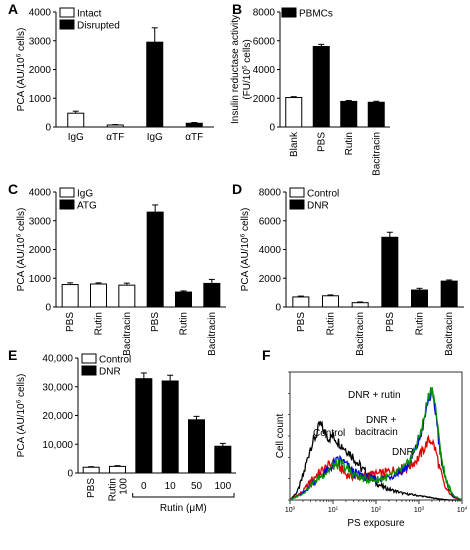 The width and height of the screenshot is (470, 550). Describe the element at coordinates (98, 26) in the screenshot. I see `legend-label: Disrupted` at that location.